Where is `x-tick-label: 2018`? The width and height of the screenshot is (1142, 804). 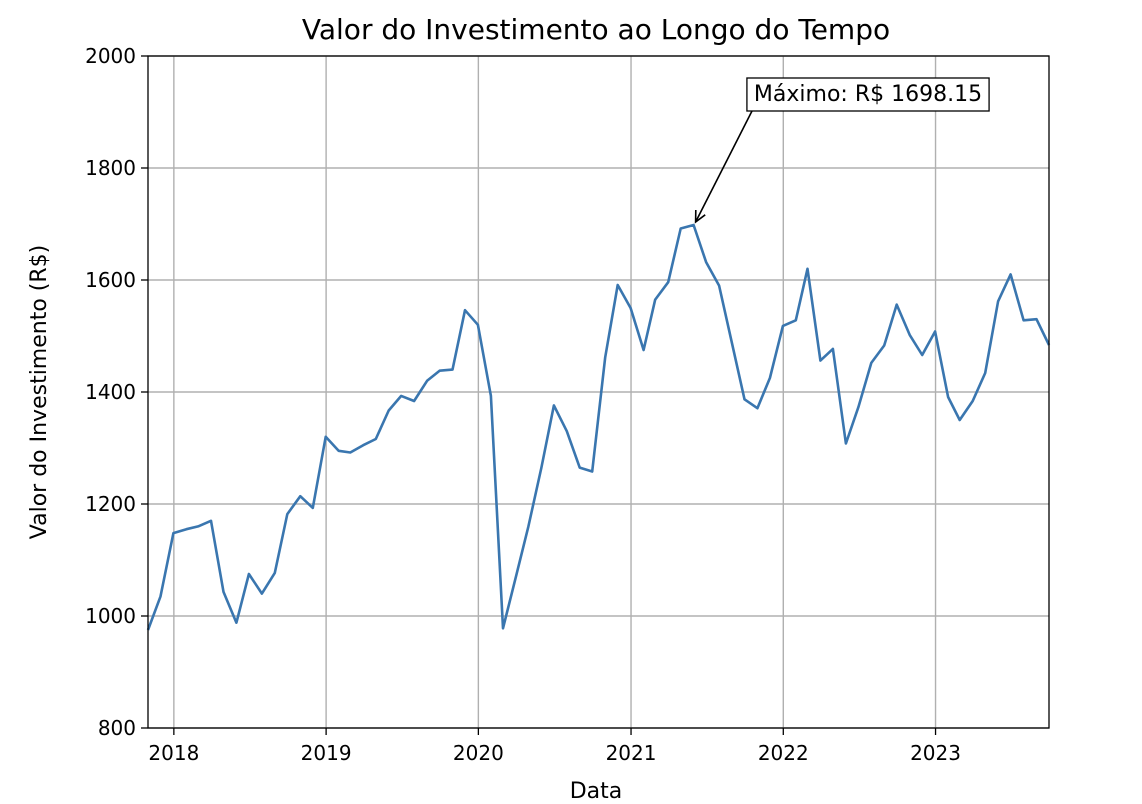 x-tick-label: 2018 is located at coordinates (173, 753).